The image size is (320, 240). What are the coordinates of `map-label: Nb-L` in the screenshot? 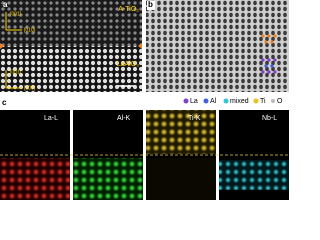 It's located at (269, 118).